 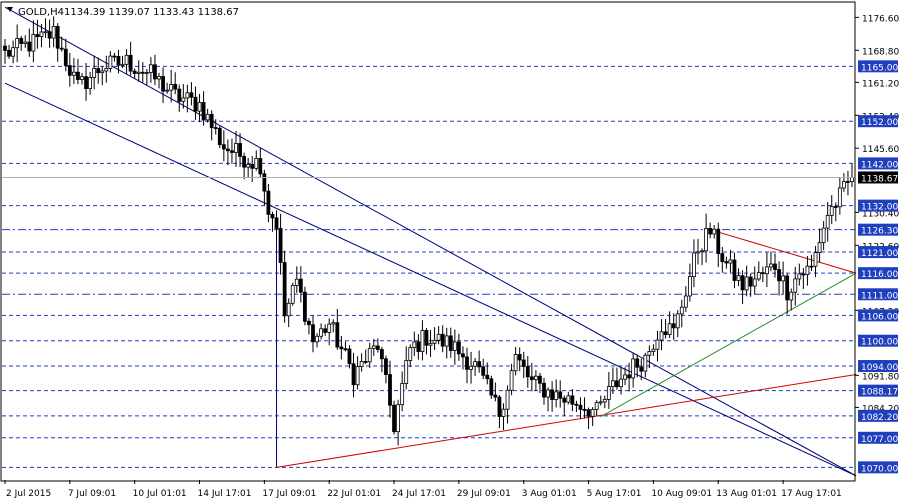 What do you see at coordinates (783, 251) in the screenshot?
I see `trendline-triangle-top` at bounding box center [783, 251].